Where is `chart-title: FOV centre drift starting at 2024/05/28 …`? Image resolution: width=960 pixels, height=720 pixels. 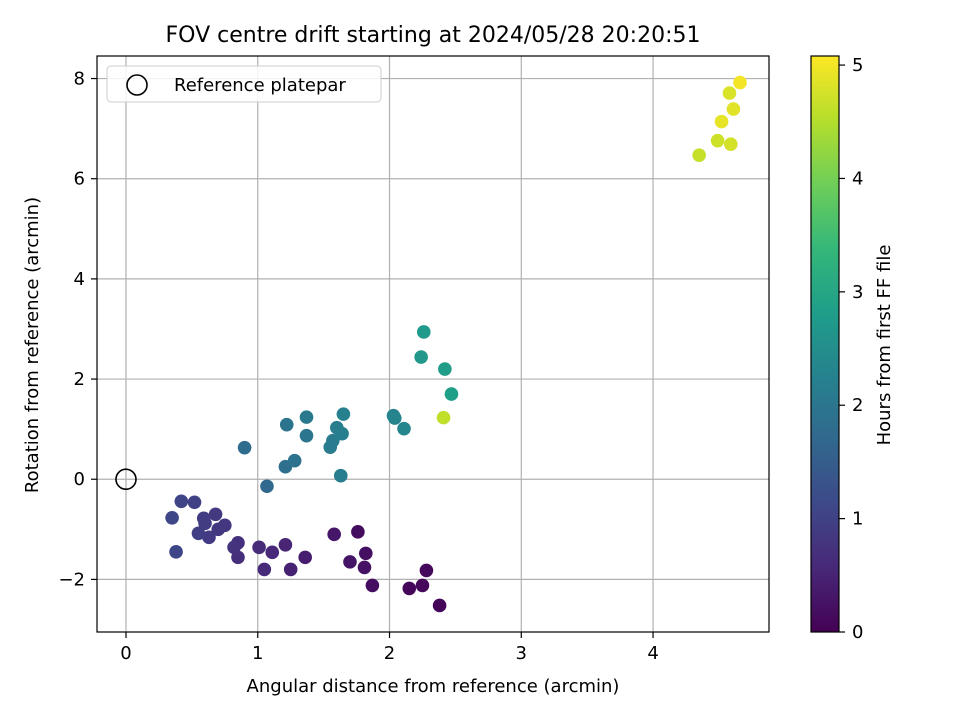
chart-title: FOV centre drift starting at 2024/05/28 … is located at coordinates (433, 35).